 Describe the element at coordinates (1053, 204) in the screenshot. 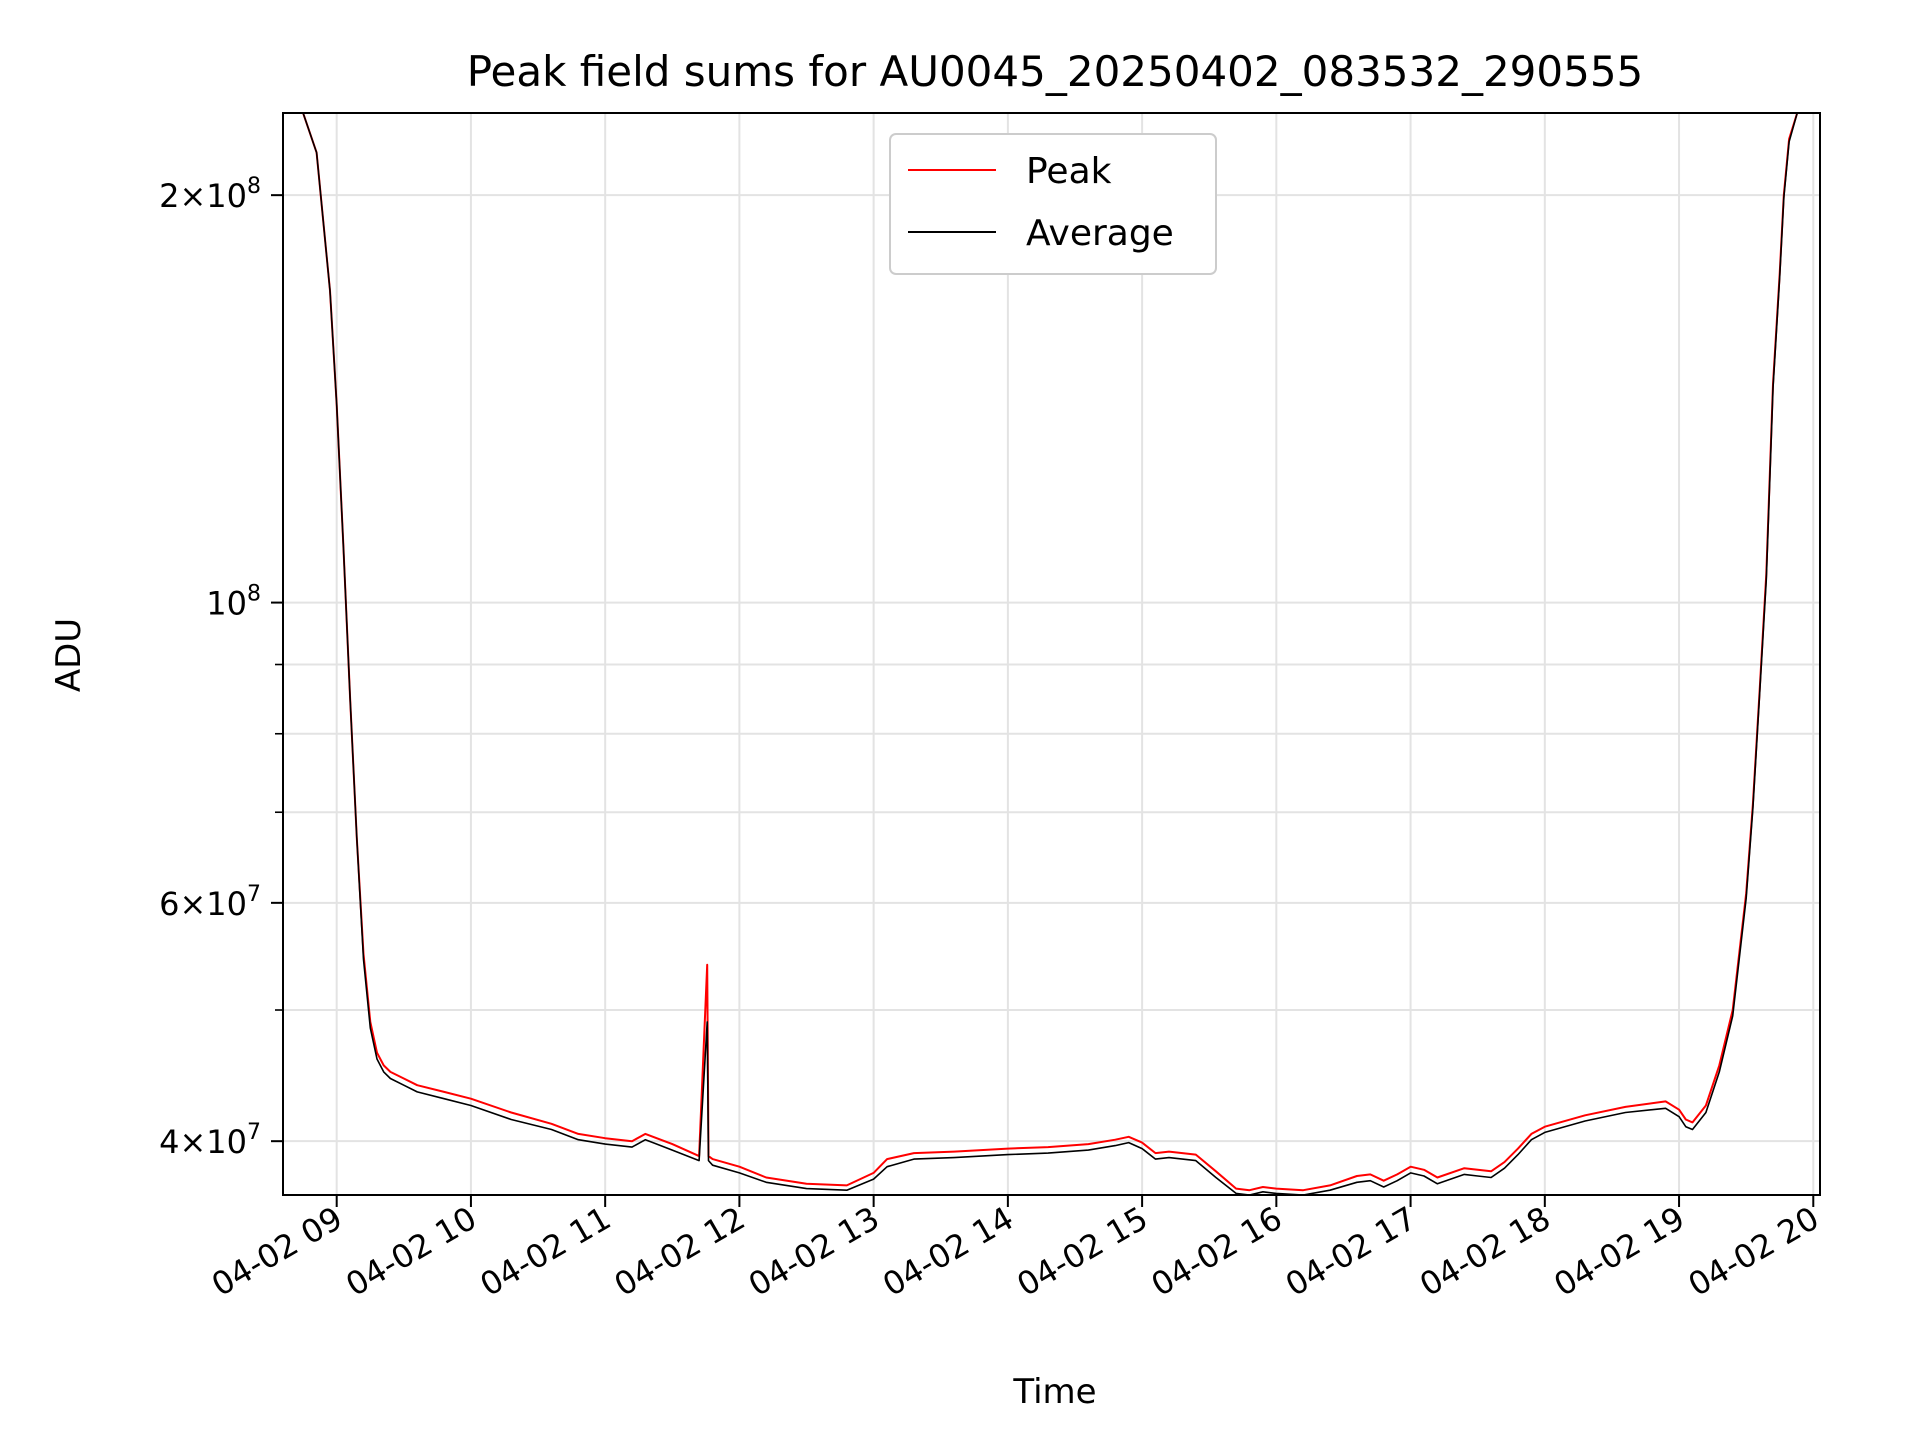

I see `legend: Peak Average` at that location.